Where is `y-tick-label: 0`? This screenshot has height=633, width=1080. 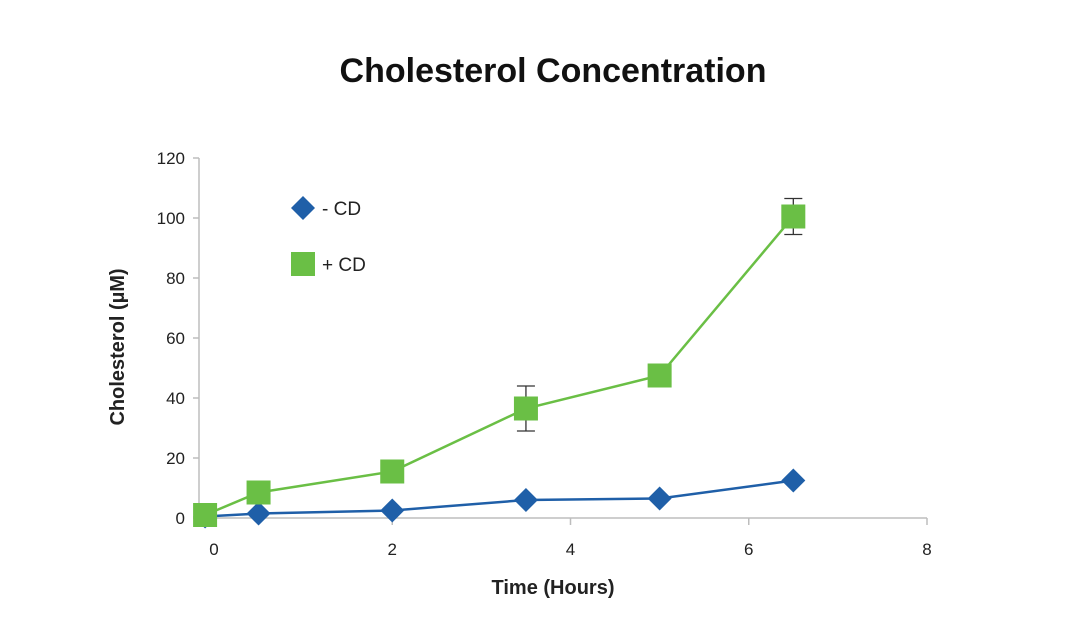 y-tick-label: 0 is located at coordinates (180, 518).